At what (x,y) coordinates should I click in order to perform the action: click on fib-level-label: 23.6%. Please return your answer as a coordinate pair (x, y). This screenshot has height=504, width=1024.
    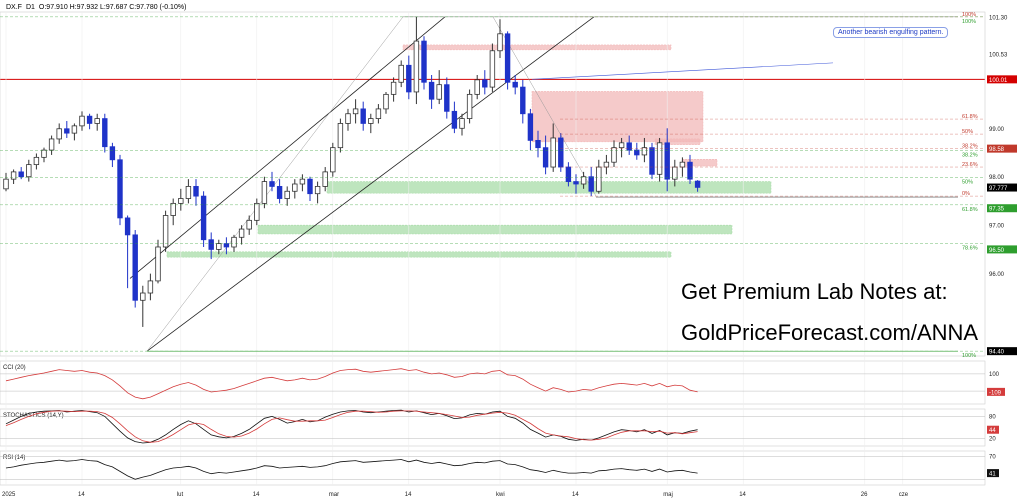
    Looking at the image, I should click on (970, 165).